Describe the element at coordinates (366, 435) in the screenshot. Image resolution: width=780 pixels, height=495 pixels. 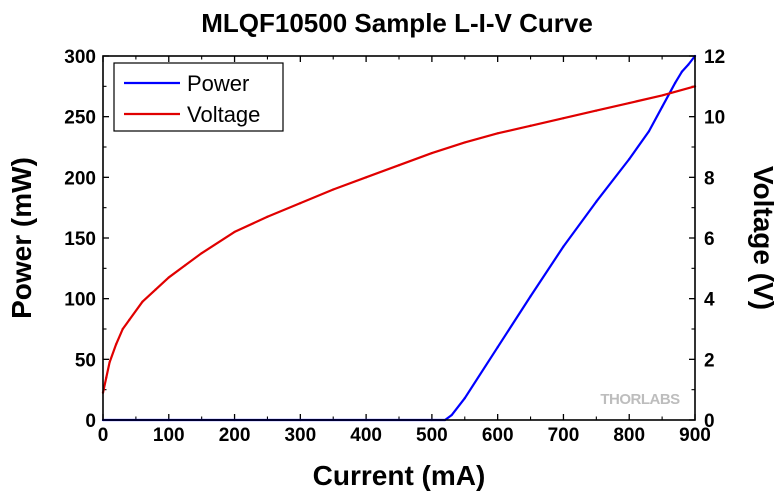
I see `x-tick-label: 400` at that location.